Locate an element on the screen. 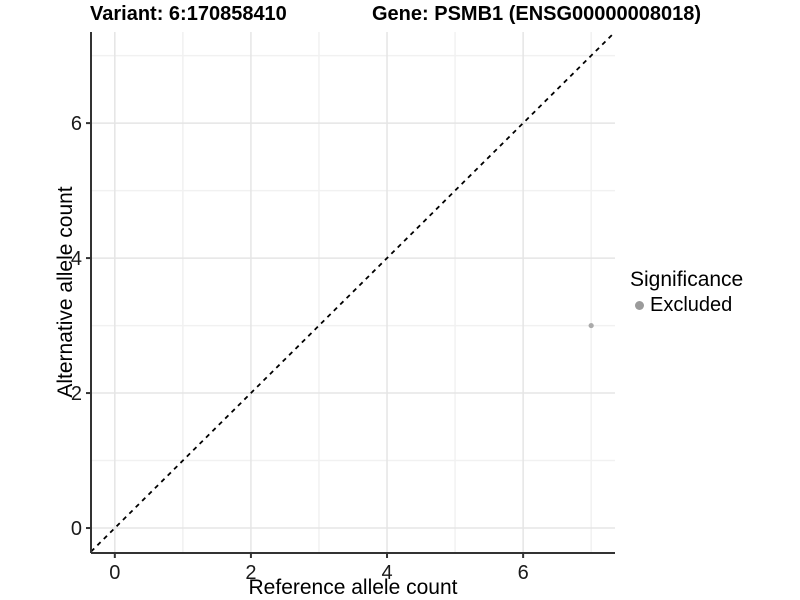  x-tick-label: 6 is located at coordinates (523, 573).